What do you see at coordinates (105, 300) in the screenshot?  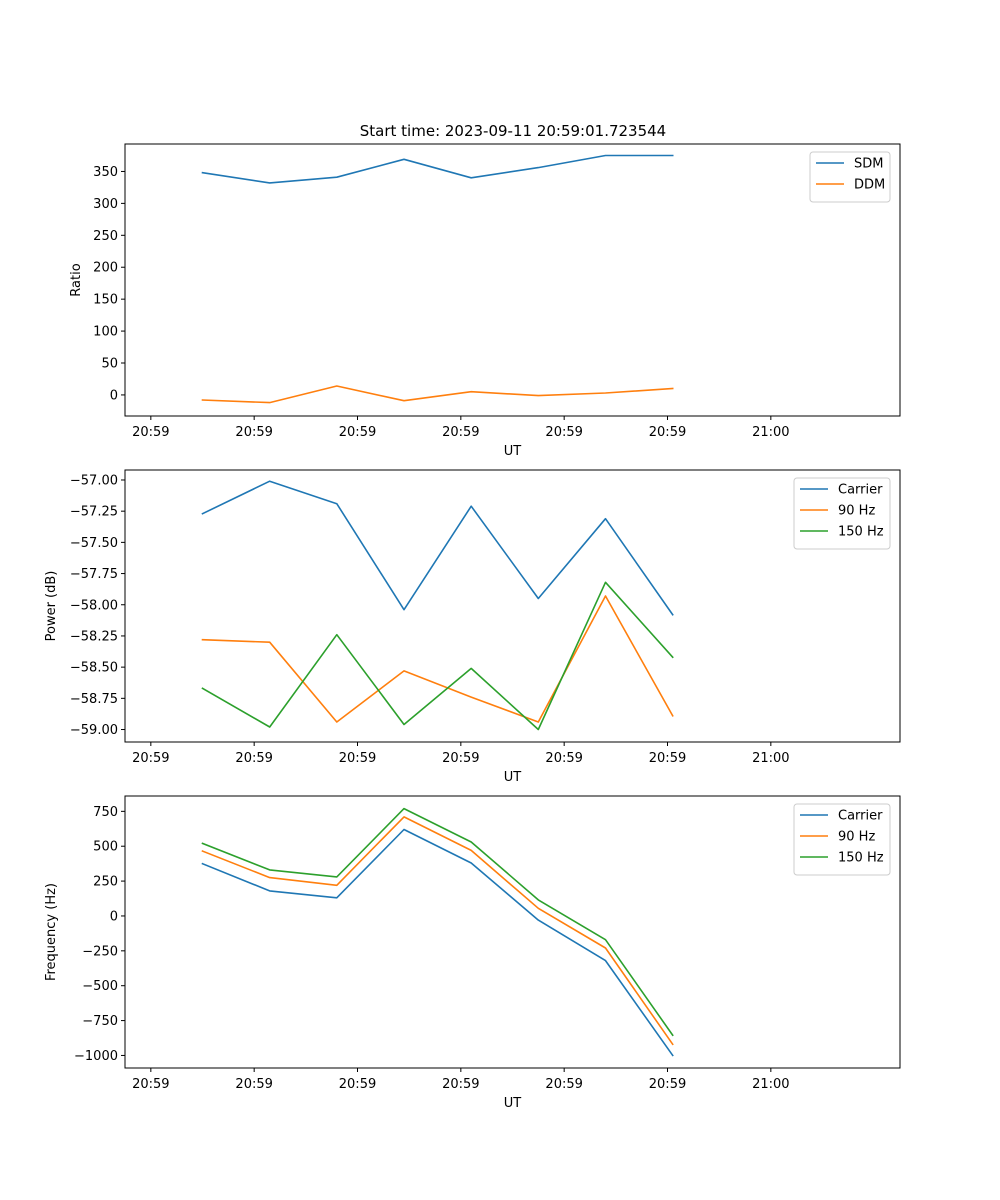 I see `y-tick-label: 150` at bounding box center [105, 300].